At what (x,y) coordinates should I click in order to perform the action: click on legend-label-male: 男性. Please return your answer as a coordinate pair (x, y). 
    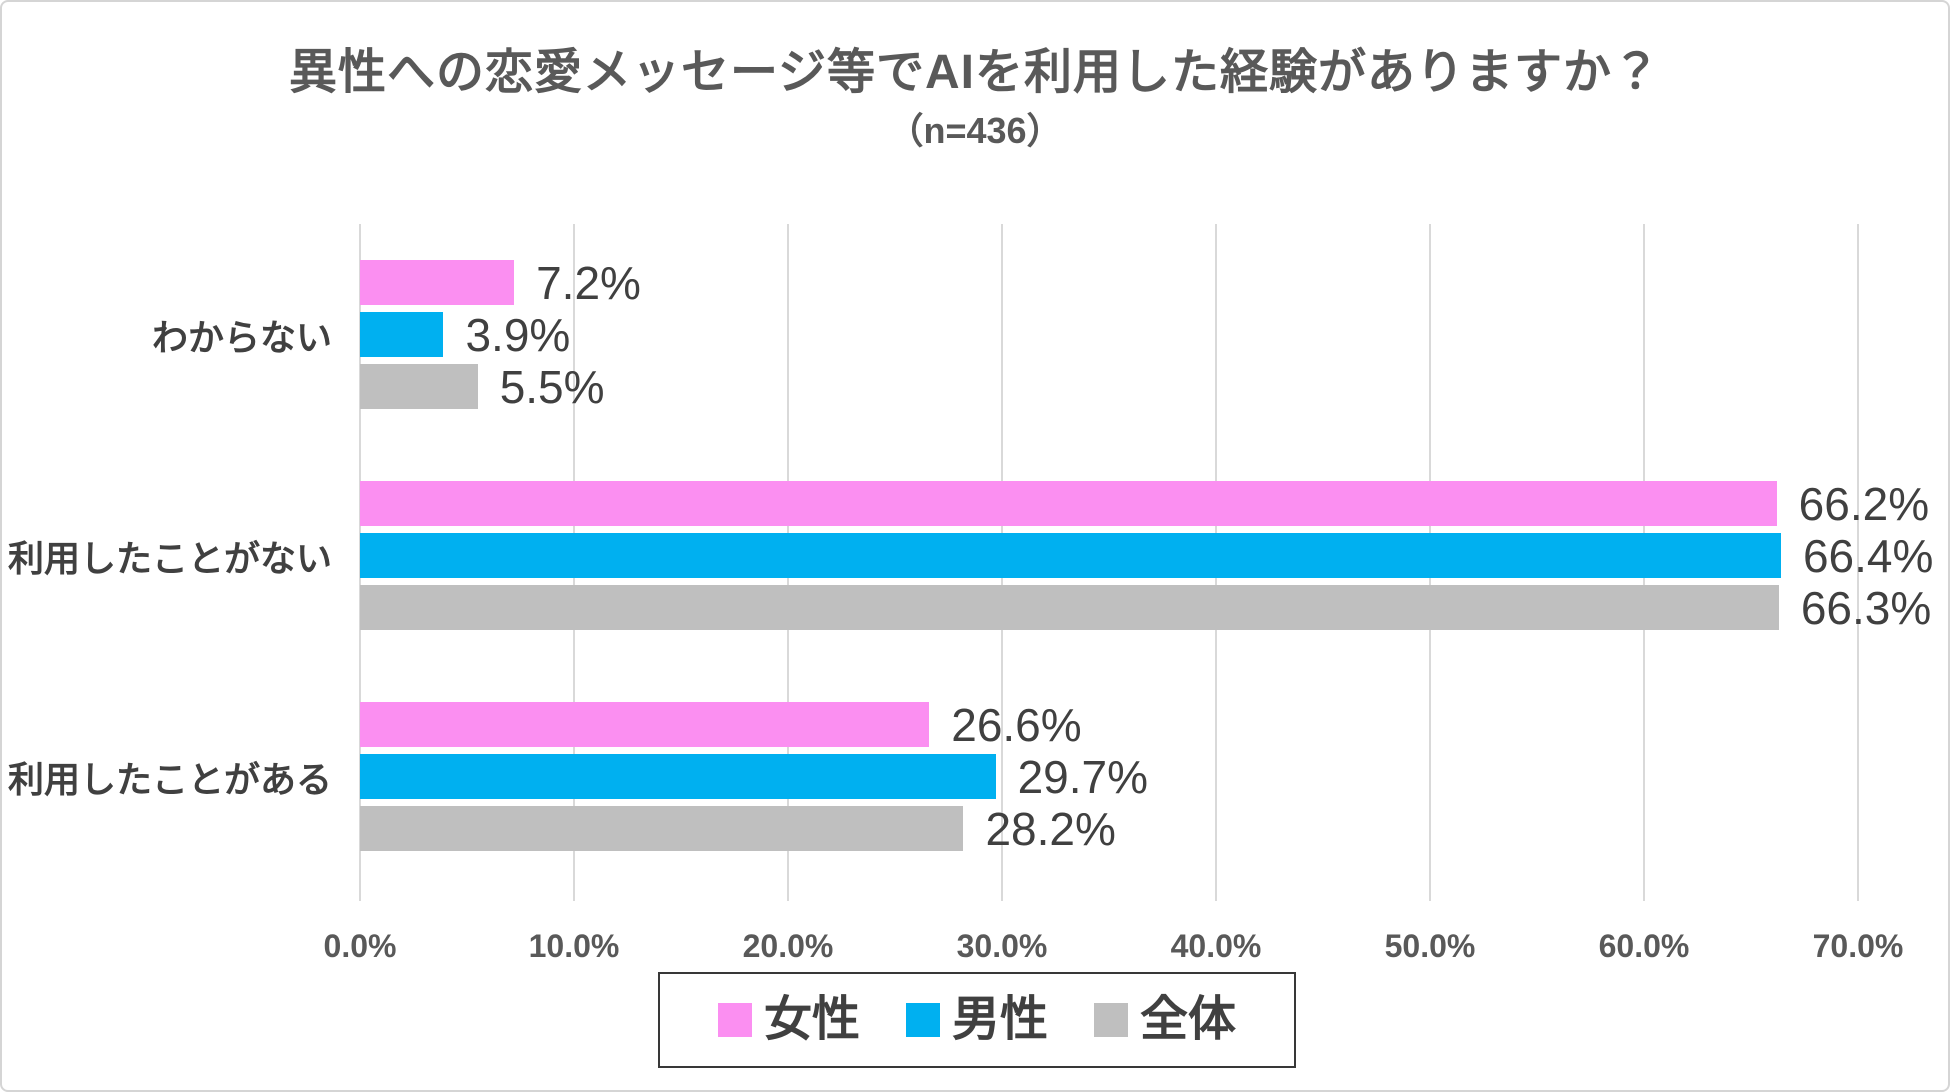
    Looking at the image, I should click on (999, 1019).